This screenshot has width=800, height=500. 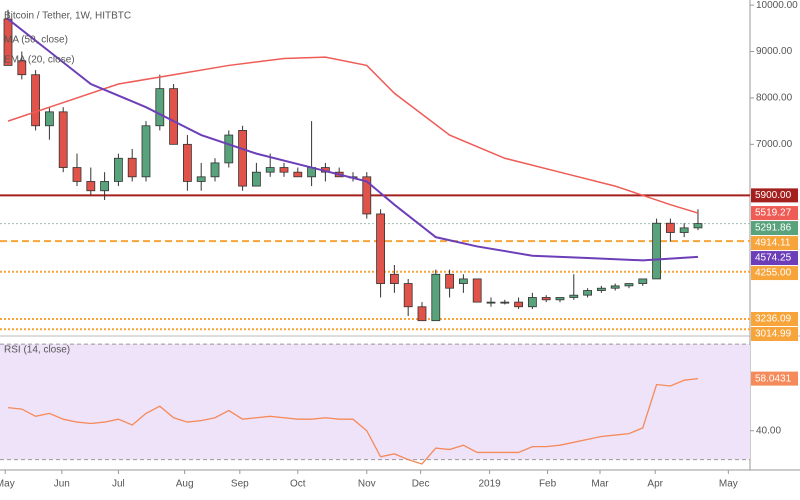 I want to click on price-label: 4914.11, so click(x=773, y=243).